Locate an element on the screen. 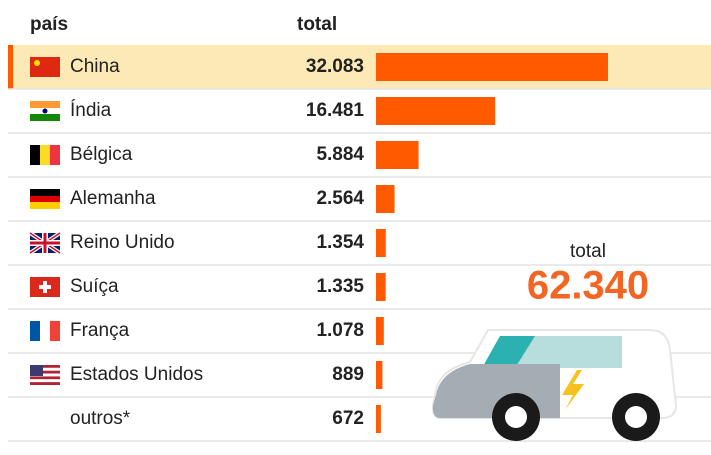 The image size is (711, 455). total-label: total is located at coordinates (588, 251).